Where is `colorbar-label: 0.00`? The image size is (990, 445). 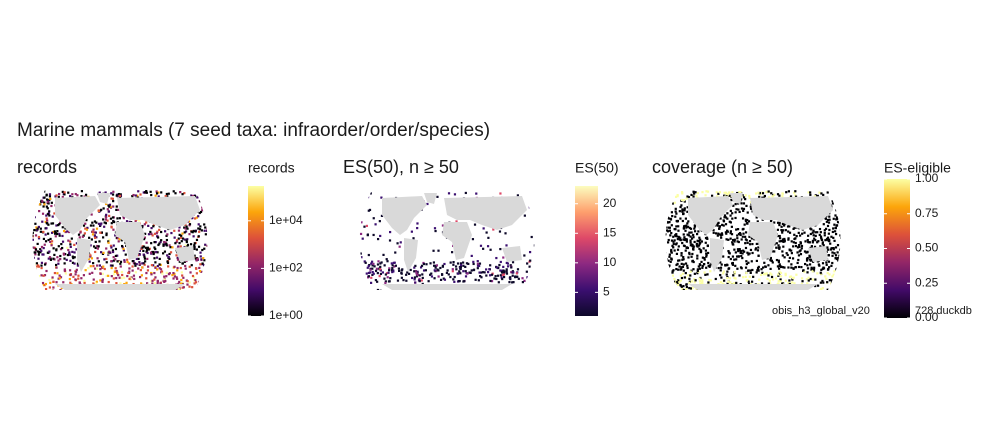
colorbar-label: 0.00 is located at coordinates (927, 317).